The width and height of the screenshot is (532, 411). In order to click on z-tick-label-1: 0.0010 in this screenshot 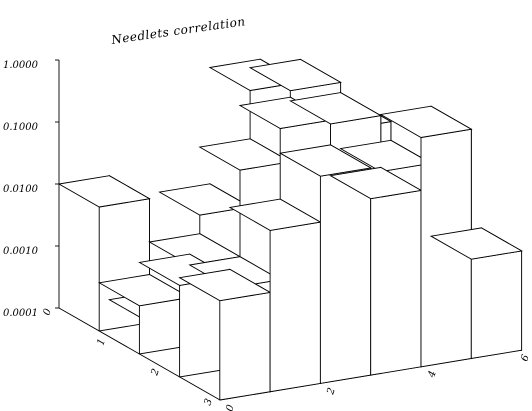, I will do `click(21, 251)`.